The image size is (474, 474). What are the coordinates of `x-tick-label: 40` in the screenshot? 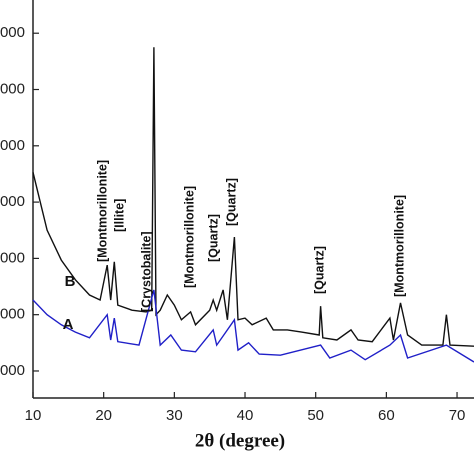 It's located at (245, 415).